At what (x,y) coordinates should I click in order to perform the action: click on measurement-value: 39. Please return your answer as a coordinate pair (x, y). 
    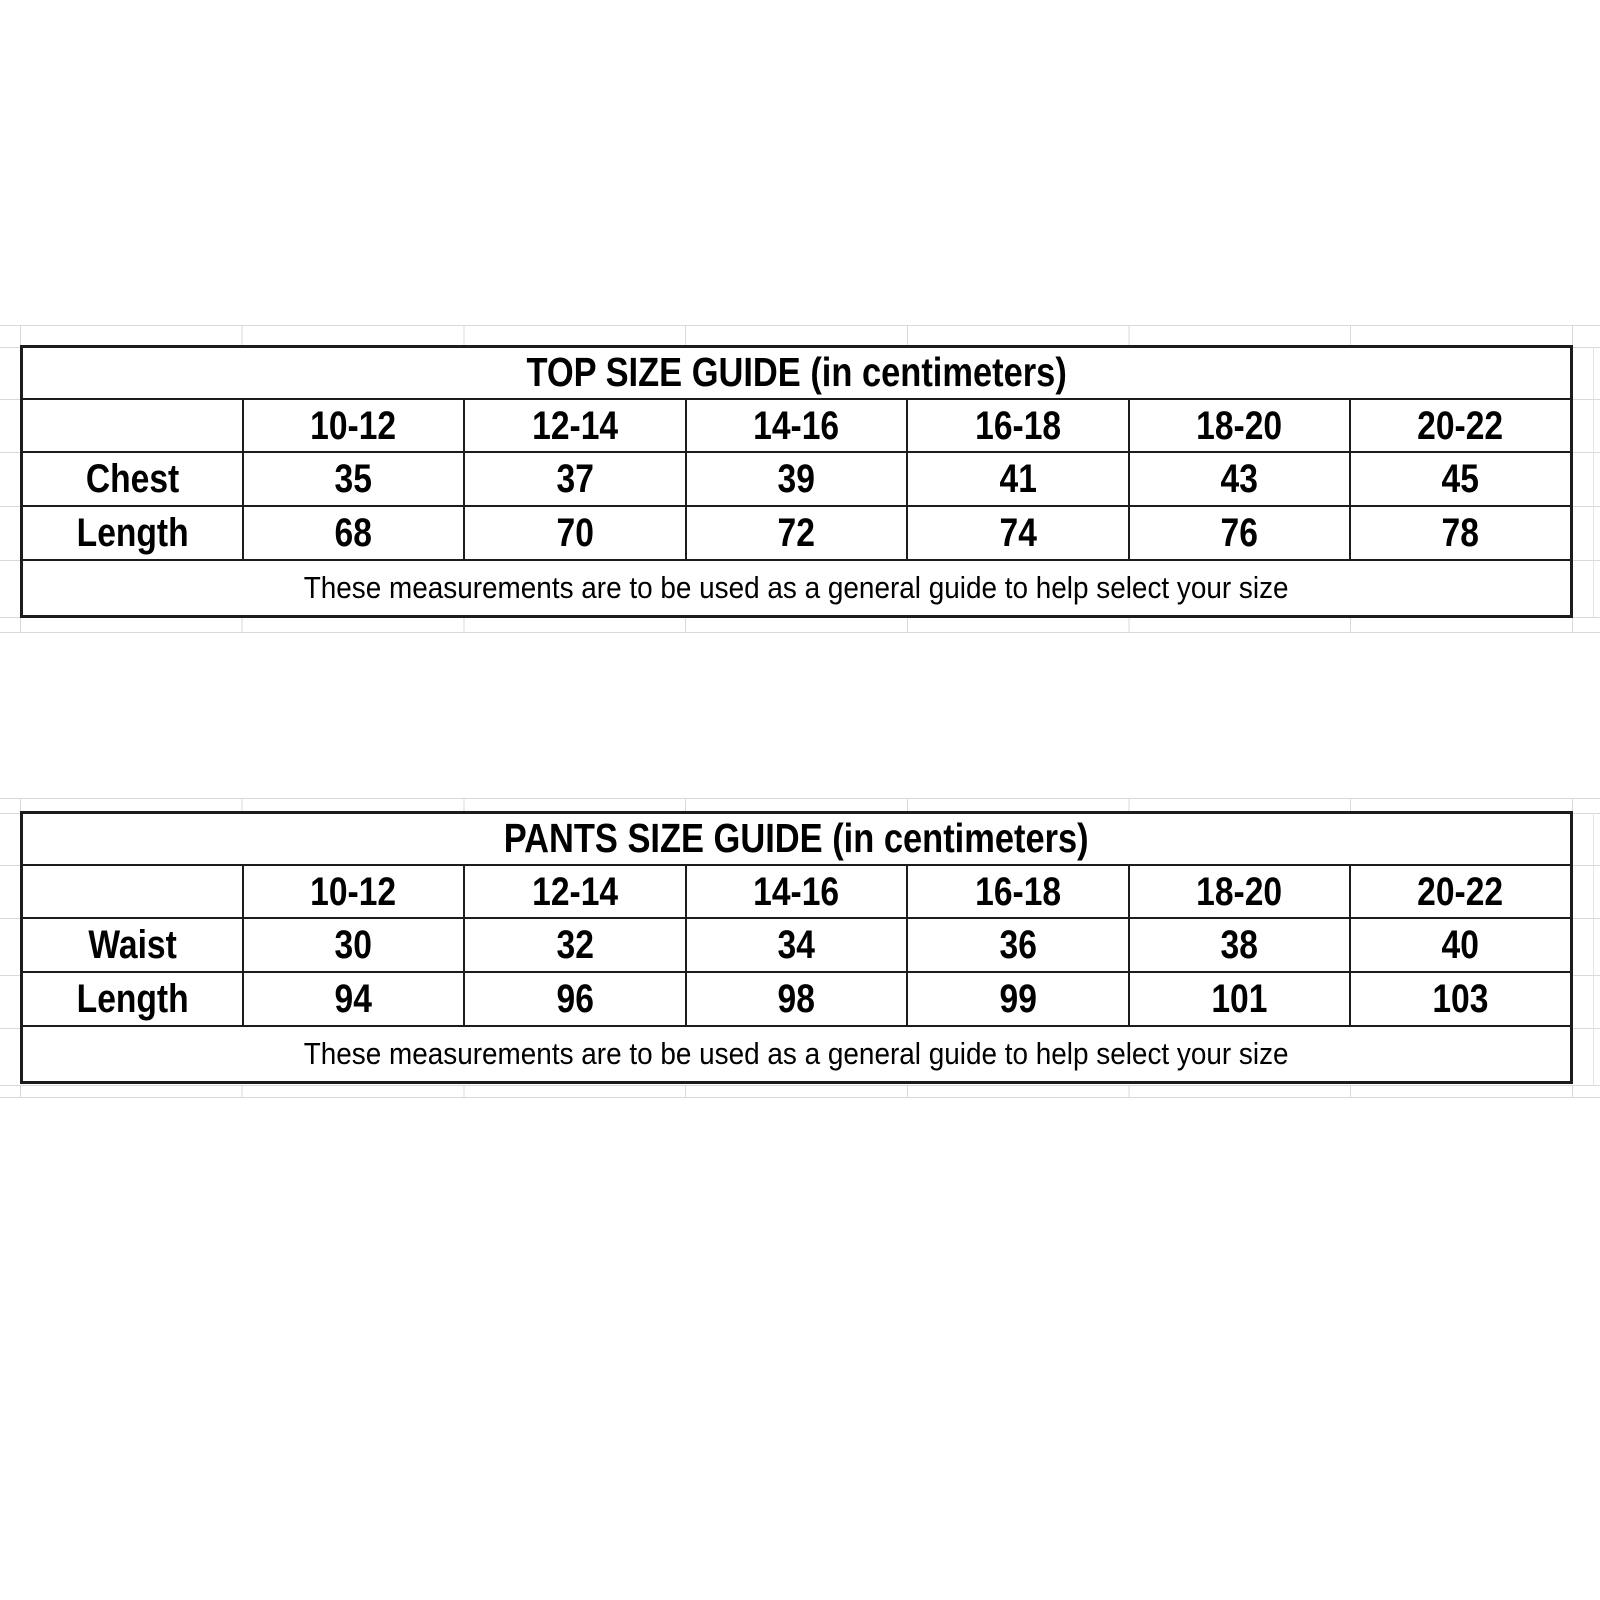
    Looking at the image, I should click on (796, 479).